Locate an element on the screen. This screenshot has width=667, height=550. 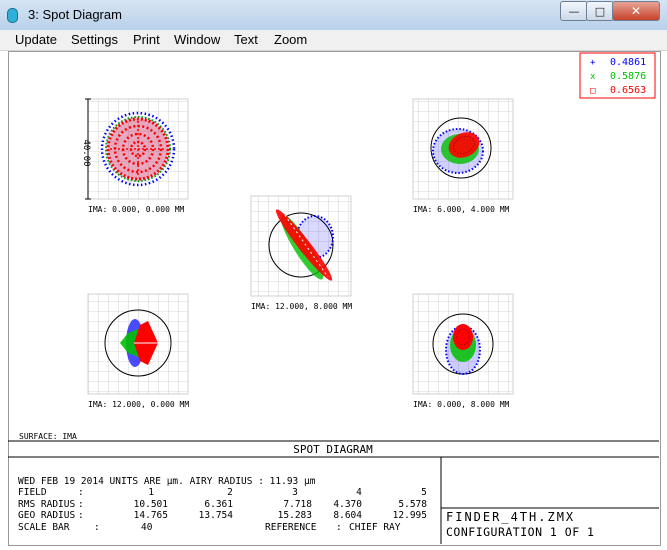
close-button: ✕ is located at coordinates (636, 11).